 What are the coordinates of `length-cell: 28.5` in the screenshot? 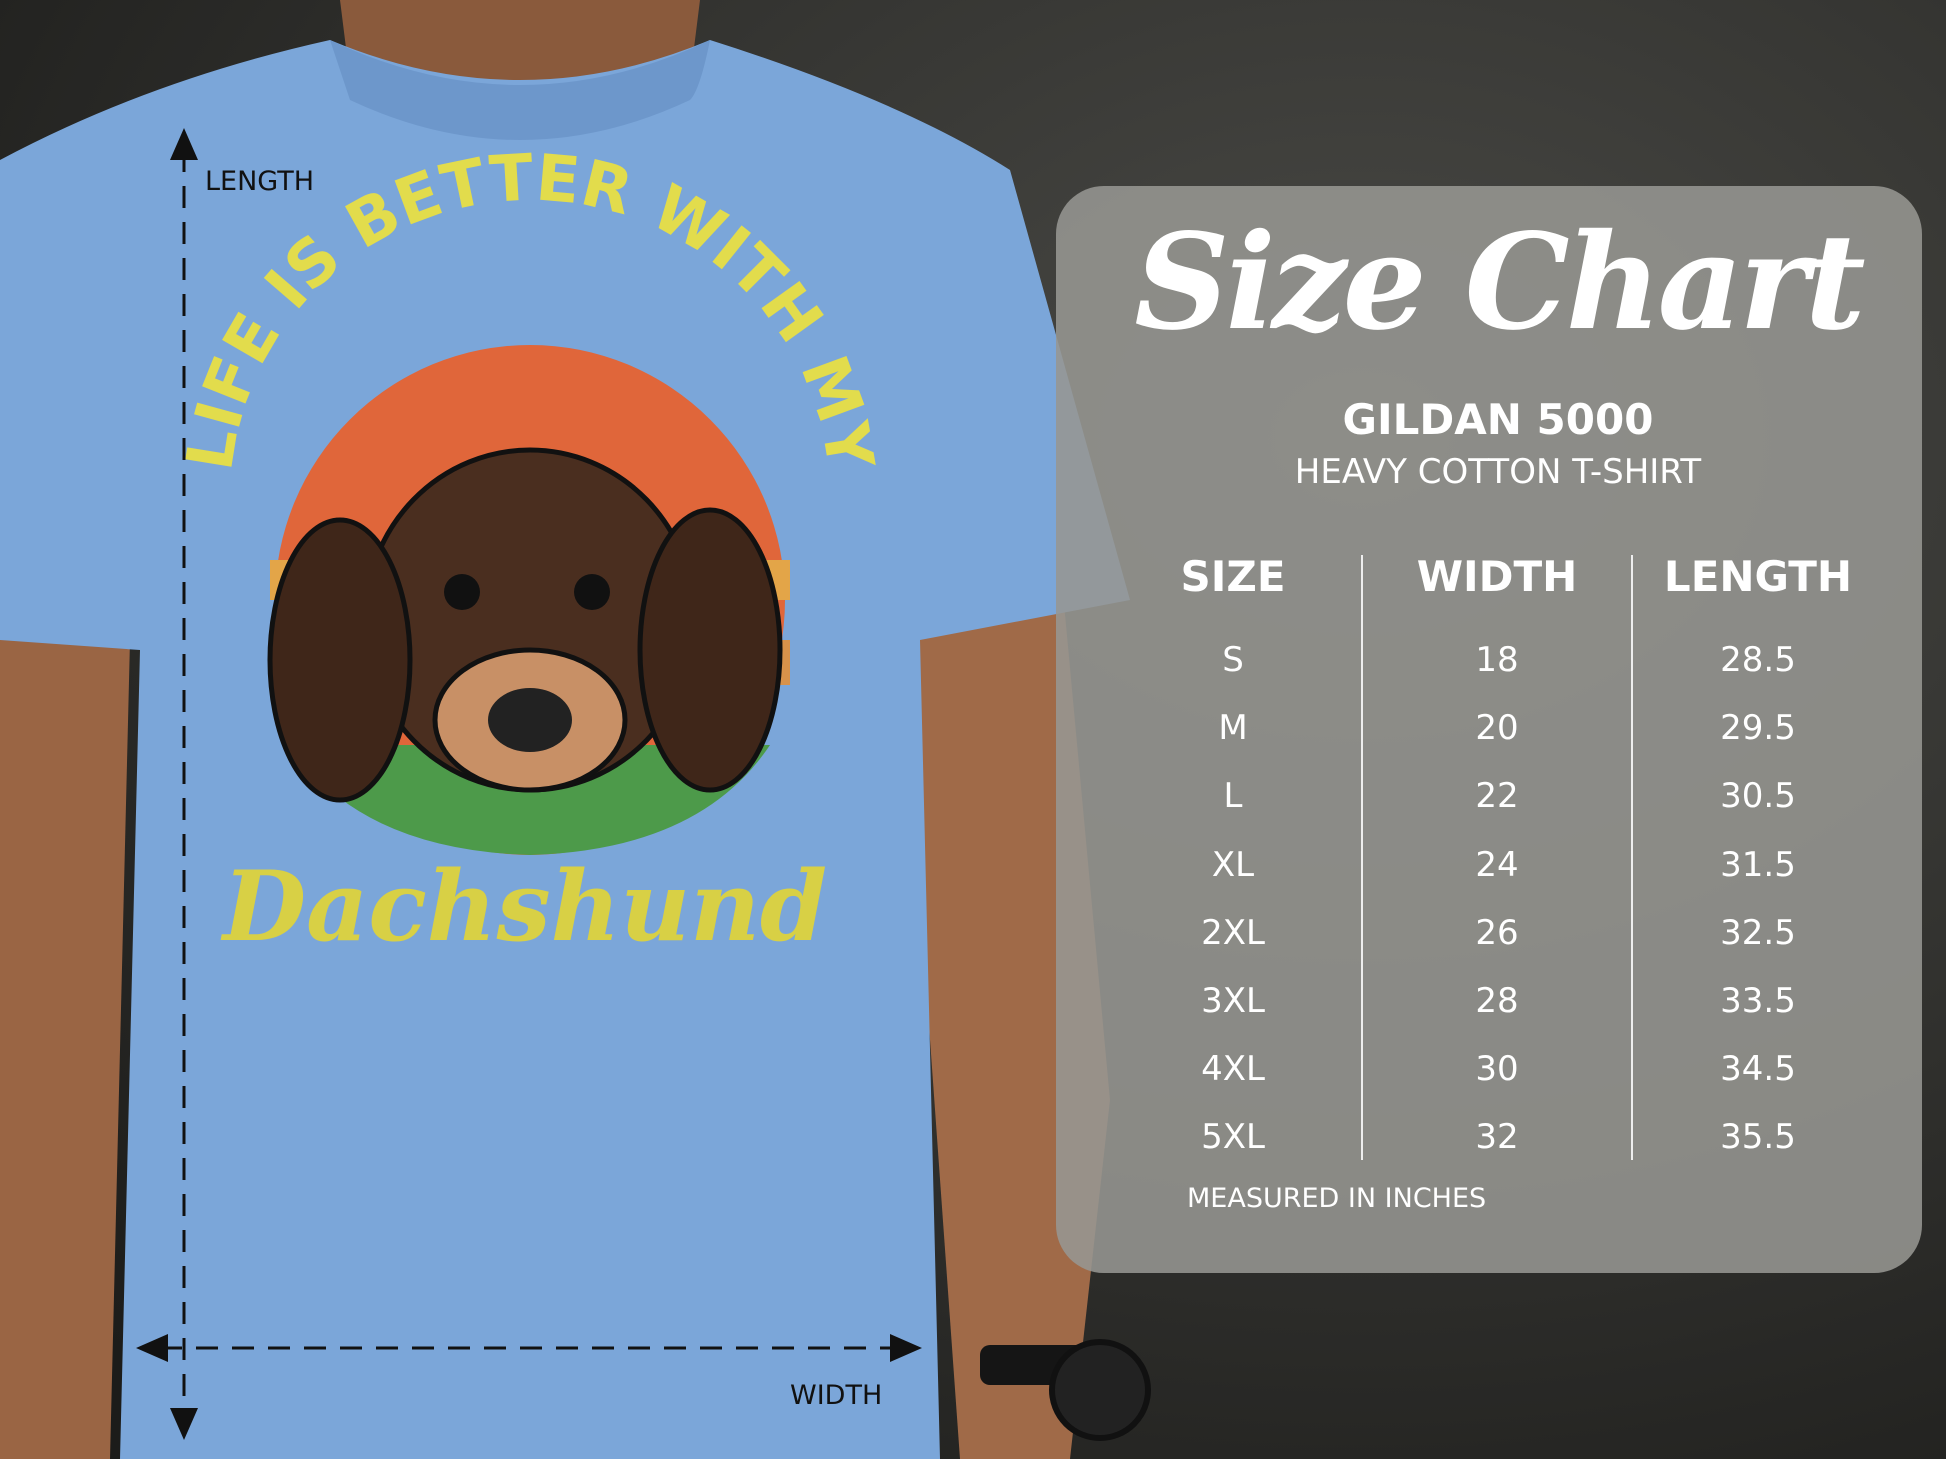 It's located at (1758, 660).